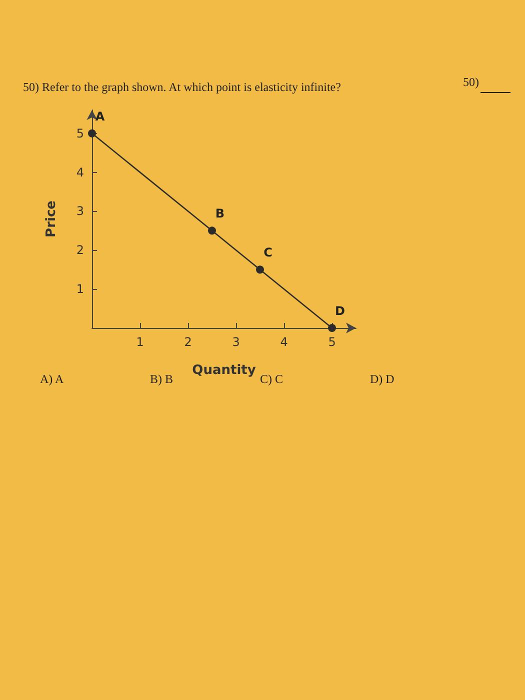 This screenshot has width=525, height=700. Describe the element at coordinates (236, 342) in the screenshot. I see `x-tick-label: 3` at that location.